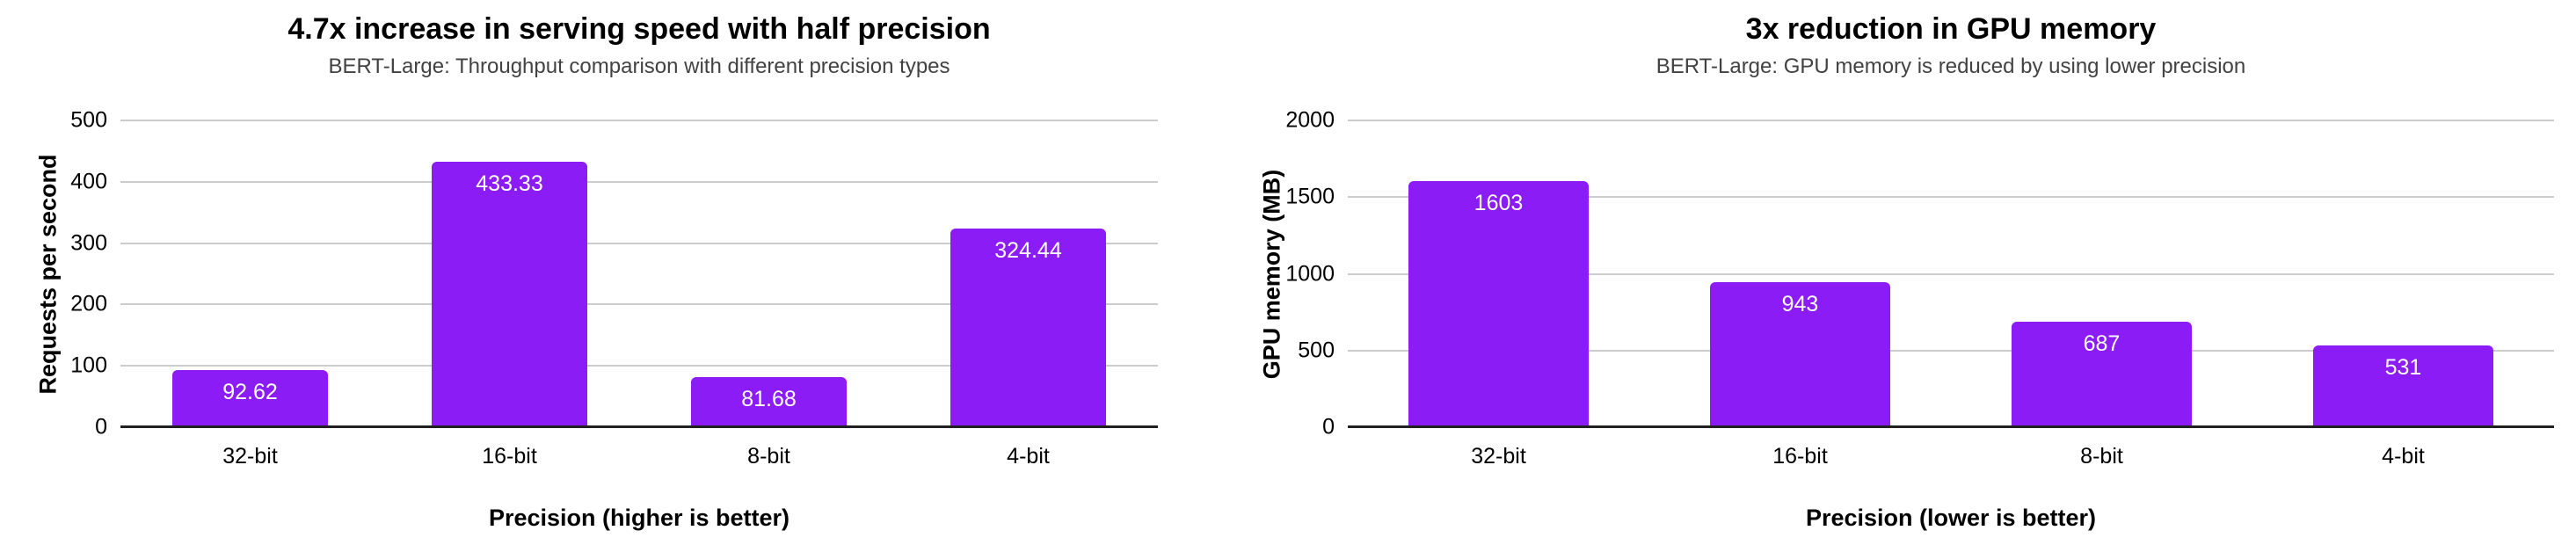 This screenshot has width=2576, height=545. Describe the element at coordinates (1310, 197) in the screenshot. I see `y-tick-label: 1500` at that location.